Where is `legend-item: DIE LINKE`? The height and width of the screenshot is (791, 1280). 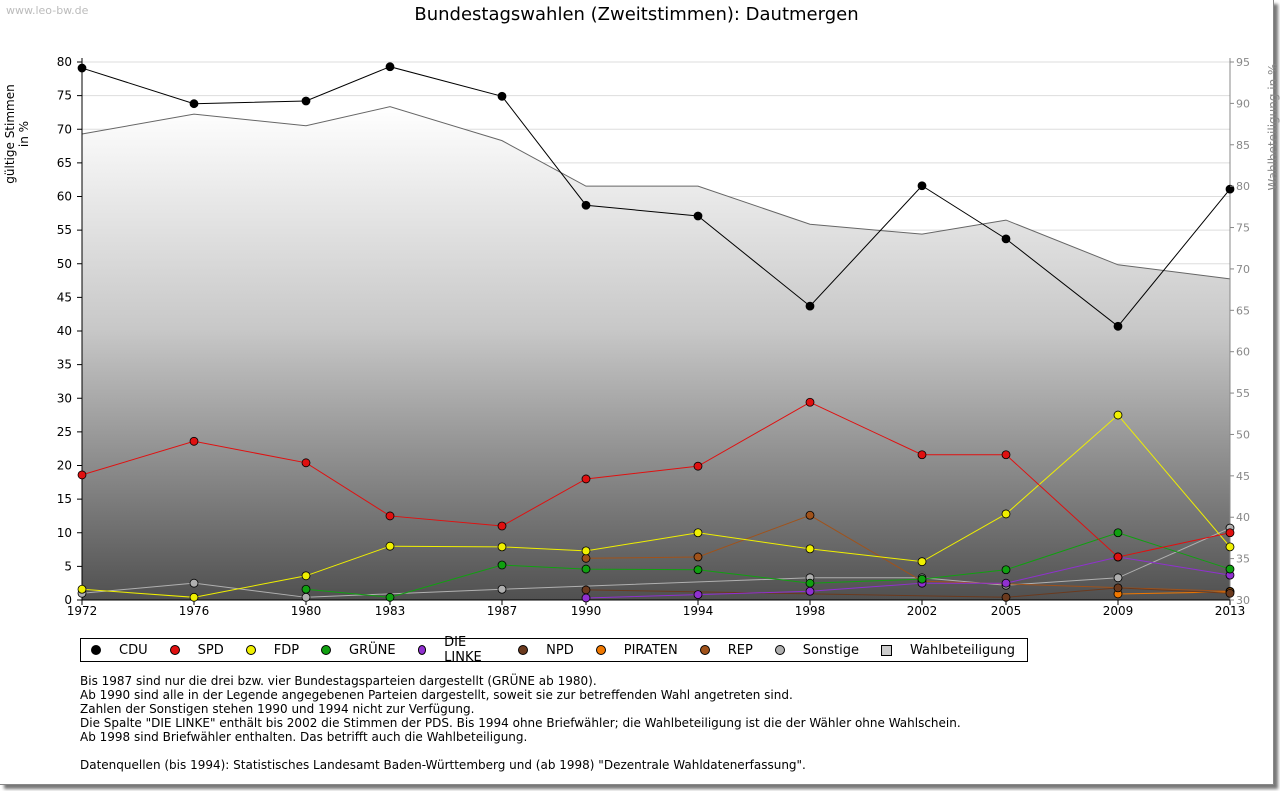
legend-item: DIE LINKE is located at coordinates (457, 650).